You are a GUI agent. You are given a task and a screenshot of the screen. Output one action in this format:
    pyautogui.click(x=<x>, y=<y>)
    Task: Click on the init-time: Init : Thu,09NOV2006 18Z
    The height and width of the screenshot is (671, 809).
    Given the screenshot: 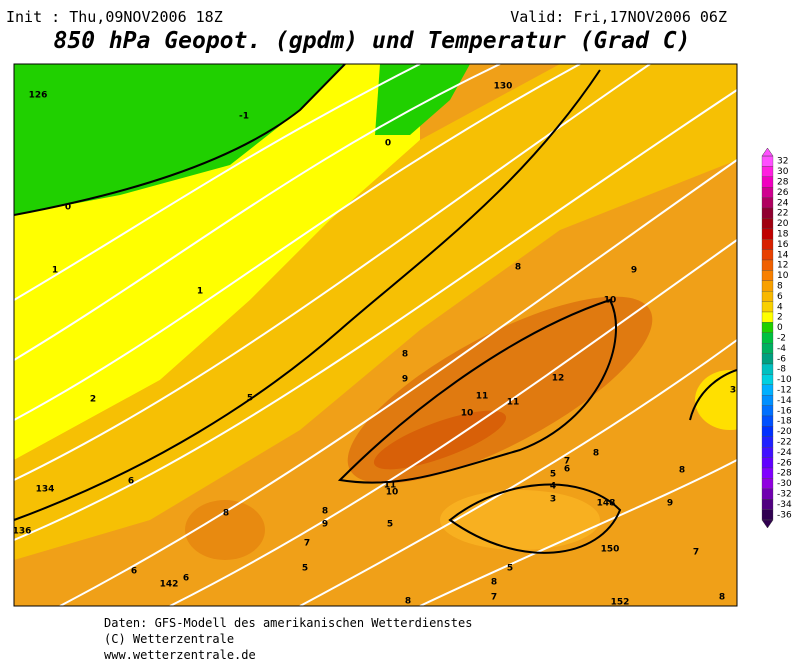 What is the action you would take?
    pyautogui.click(x=114, y=17)
    